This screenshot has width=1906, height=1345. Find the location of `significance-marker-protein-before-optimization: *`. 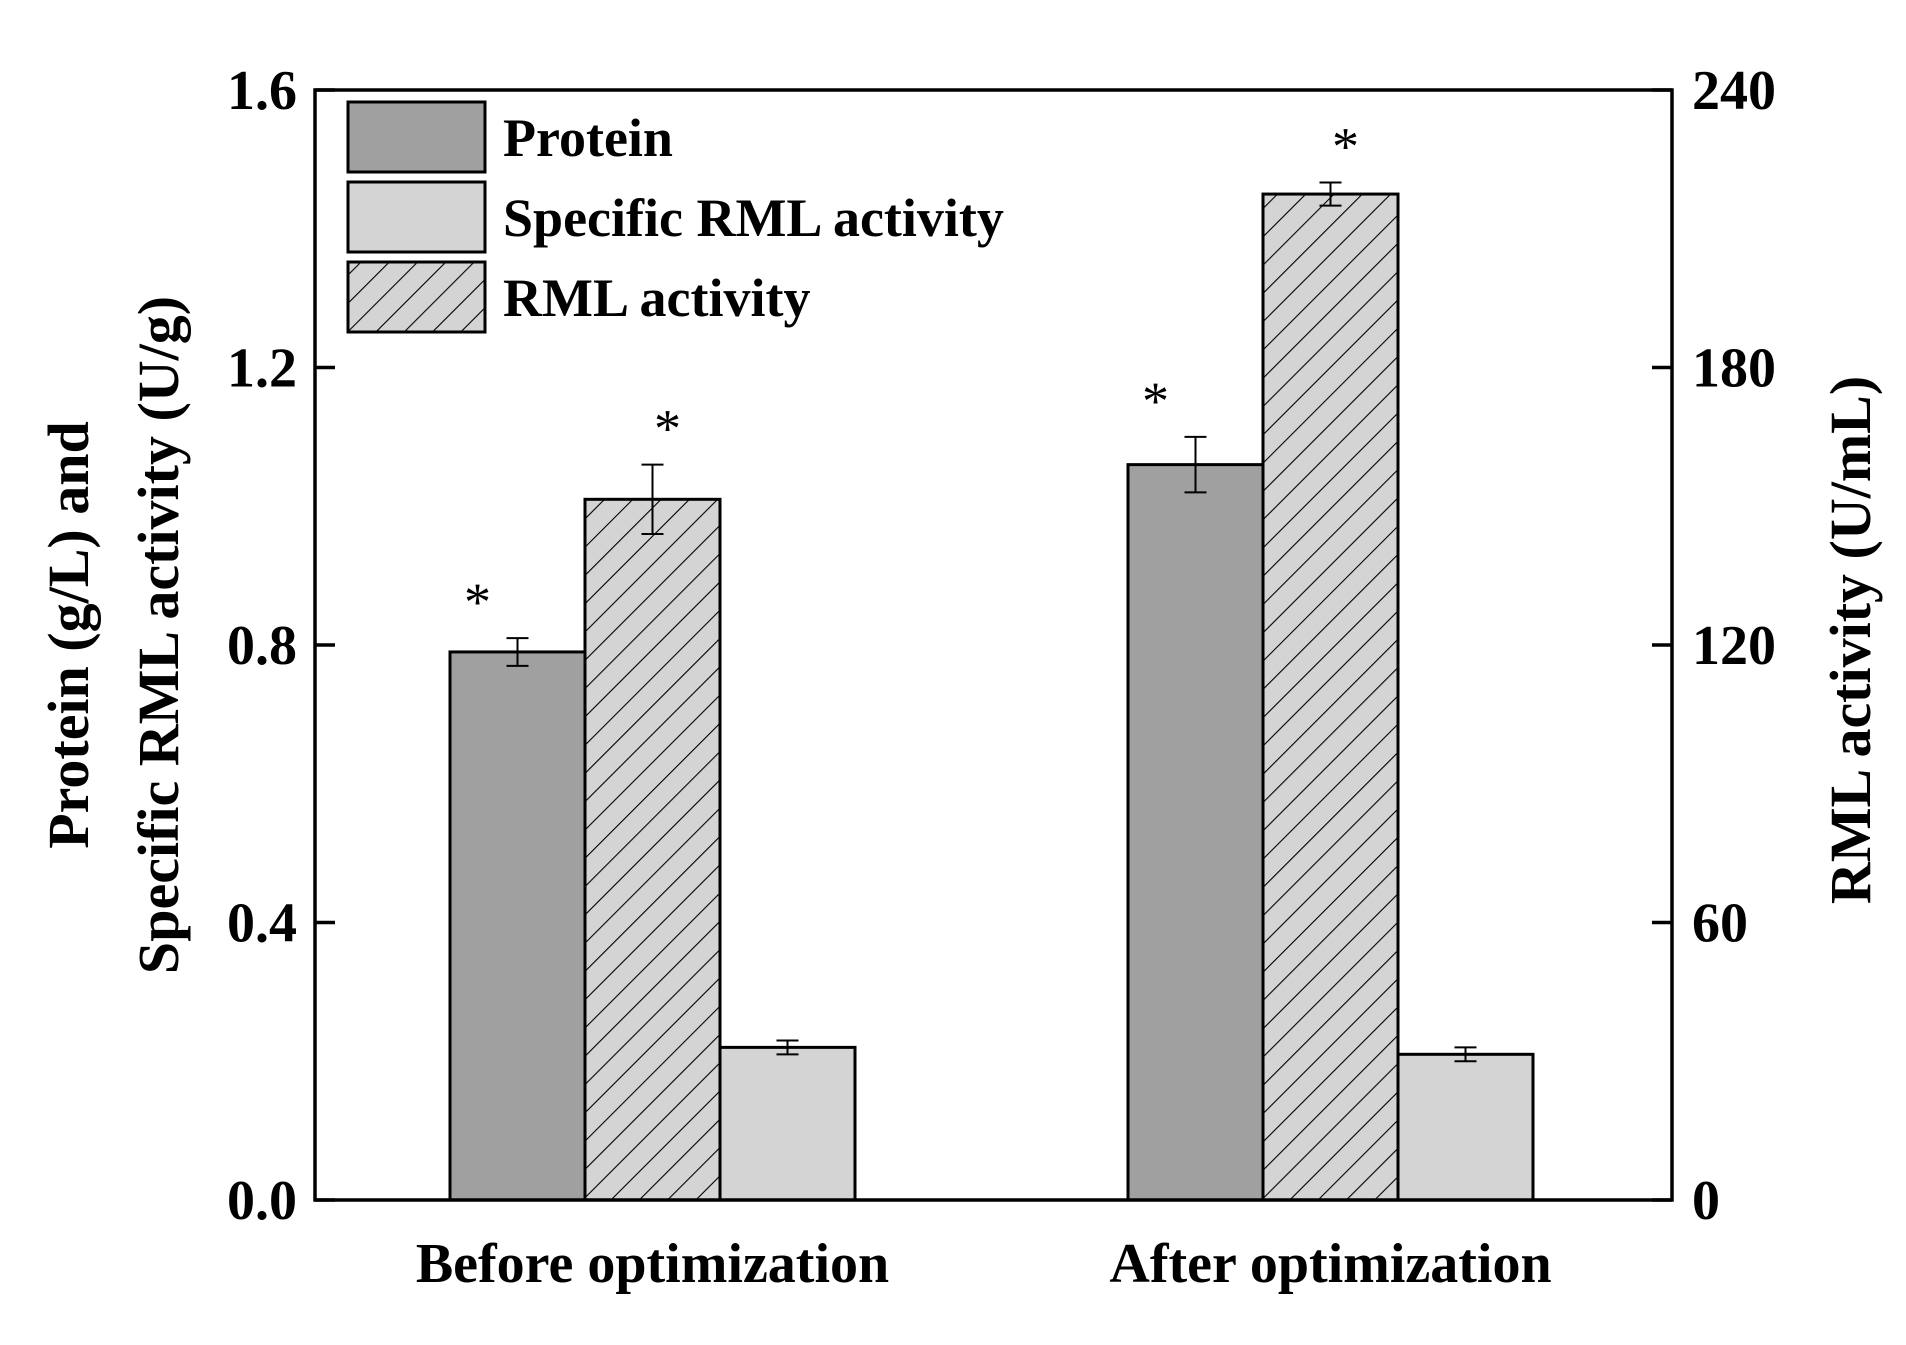

significance-marker-protein-before-optimization: * is located at coordinates (477, 602).